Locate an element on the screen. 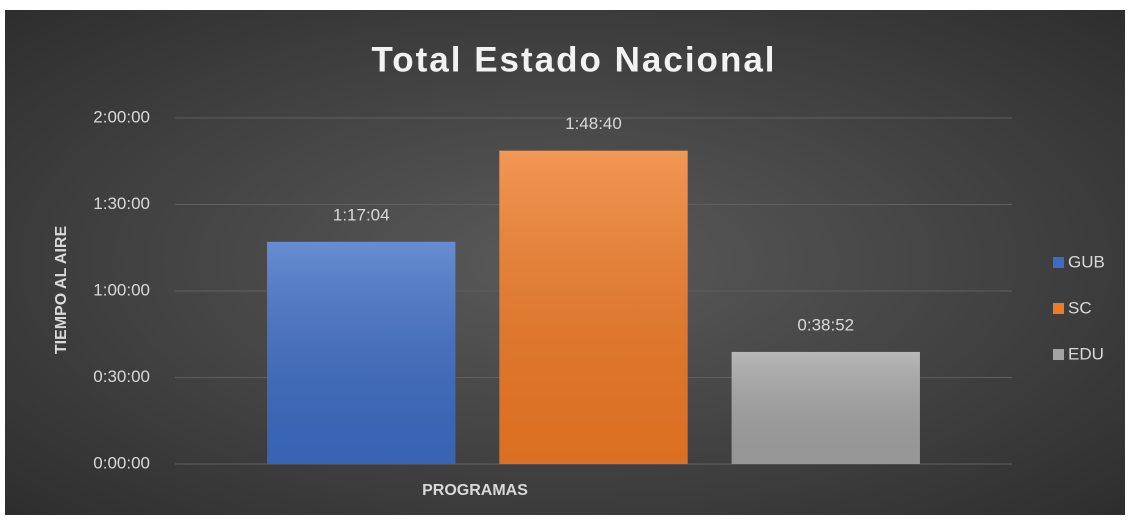 The image size is (1130, 522). chart-title: Total Estado Nacional is located at coordinates (573, 59).